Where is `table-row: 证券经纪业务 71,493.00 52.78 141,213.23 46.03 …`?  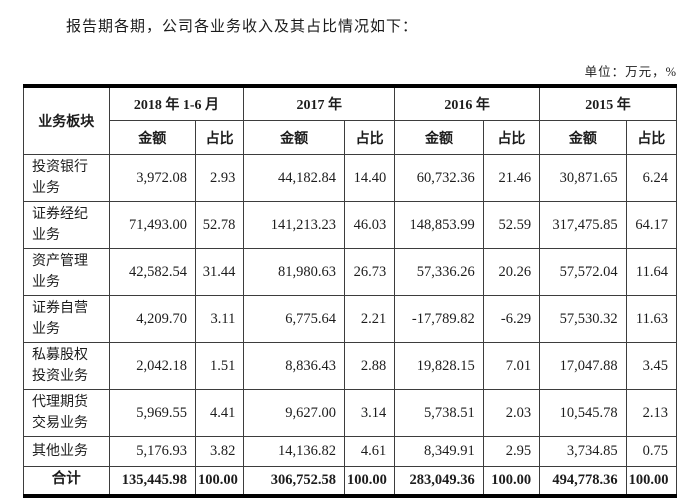 table-row: 证券经纪业务 71,493.00 52.78 141,213.23 46.03 … is located at coordinates (350, 225).